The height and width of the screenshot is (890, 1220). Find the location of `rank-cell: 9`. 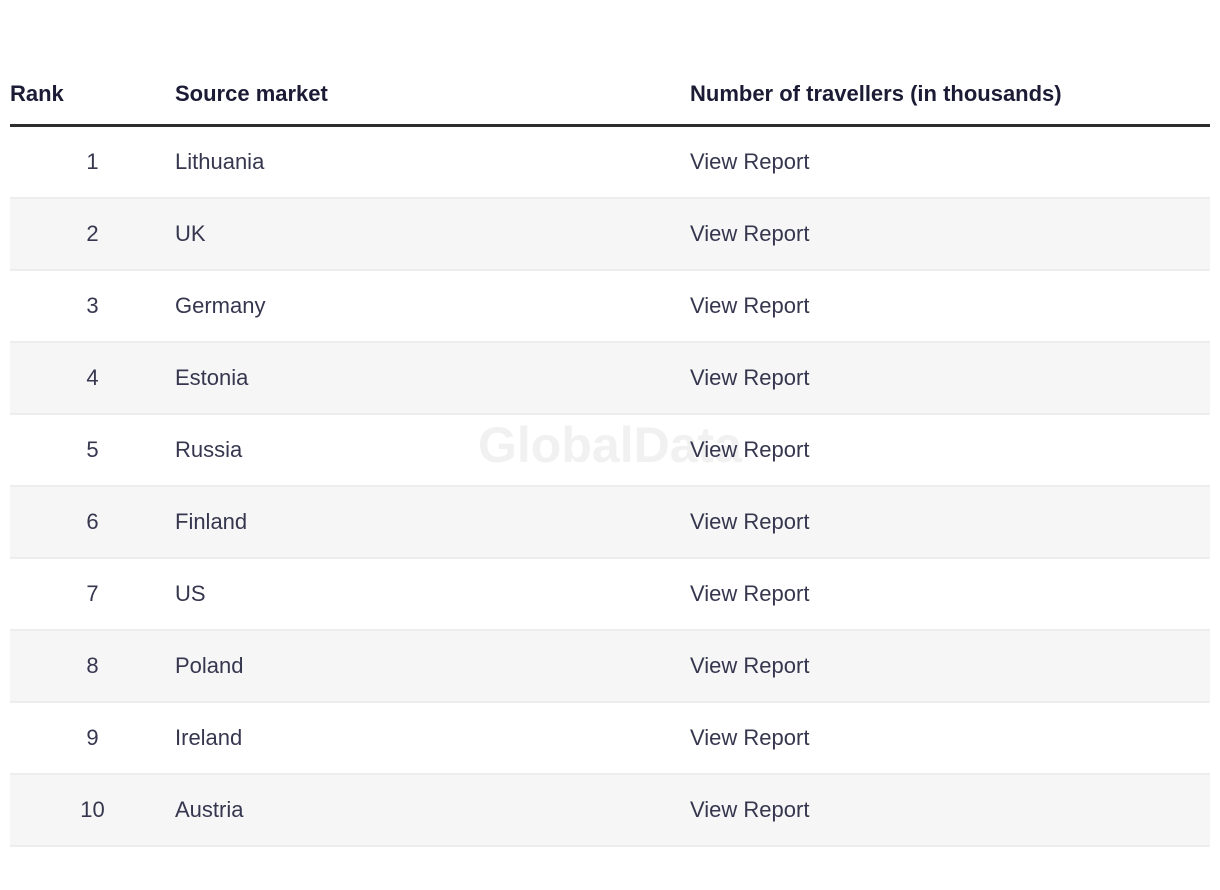

rank-cell: 9 is located at coordinates (92, 738).